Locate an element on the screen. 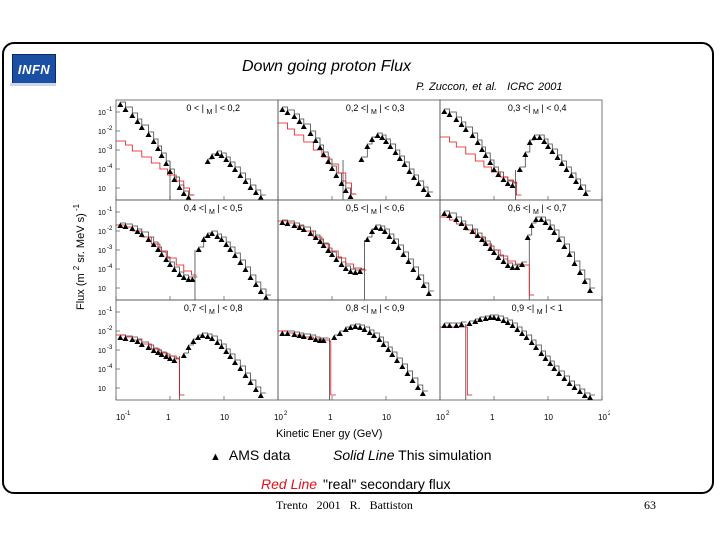 This screenshot has height=540, width=720. x-axis-label: Kinetic Ener gy (GeV) is located at coordinates (329, 434).